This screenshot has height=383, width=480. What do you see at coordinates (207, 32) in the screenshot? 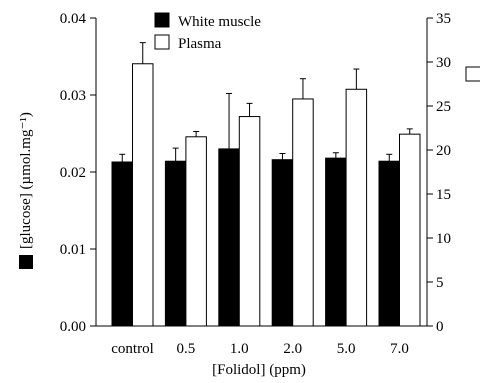
I see `legend: White muscle Plasma` at bounding box center [207, 32].